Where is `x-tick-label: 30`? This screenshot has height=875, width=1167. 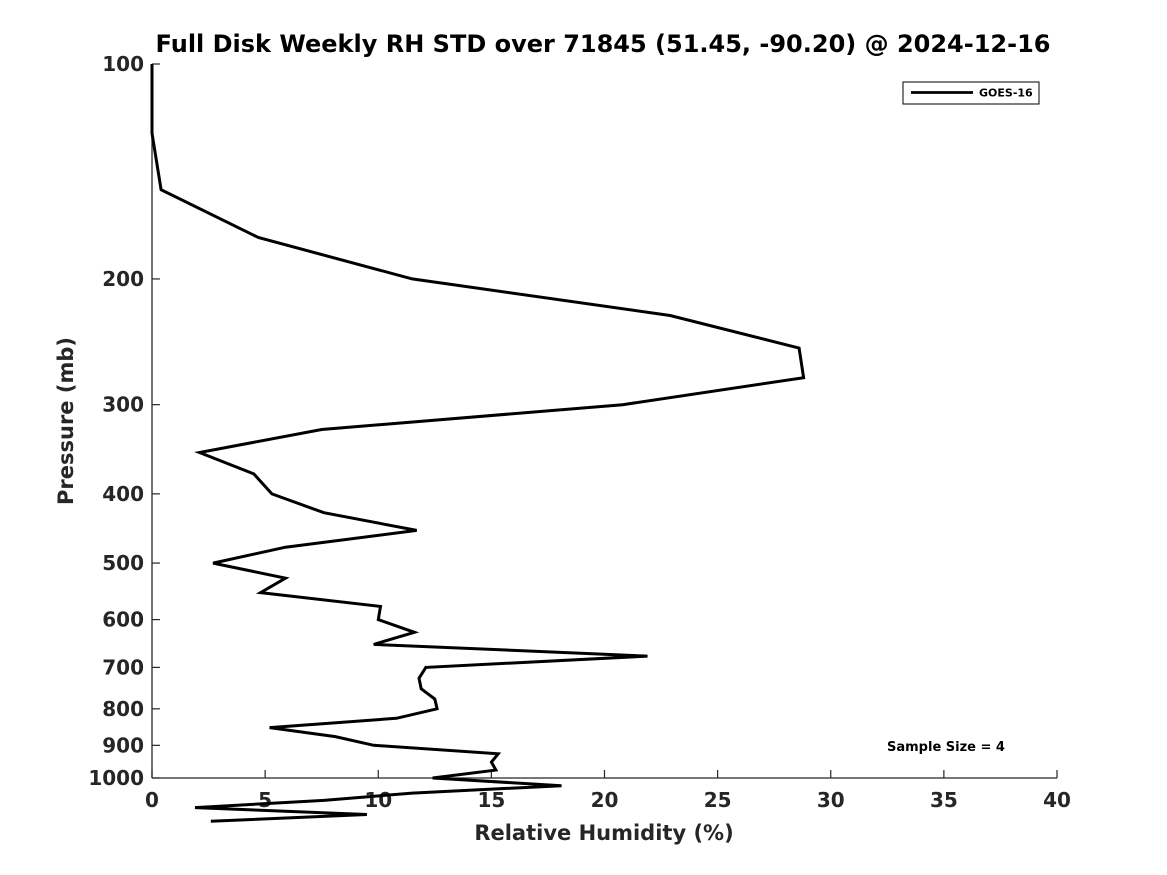
x-tick-label: 30 is located at coordinates (831, 800).